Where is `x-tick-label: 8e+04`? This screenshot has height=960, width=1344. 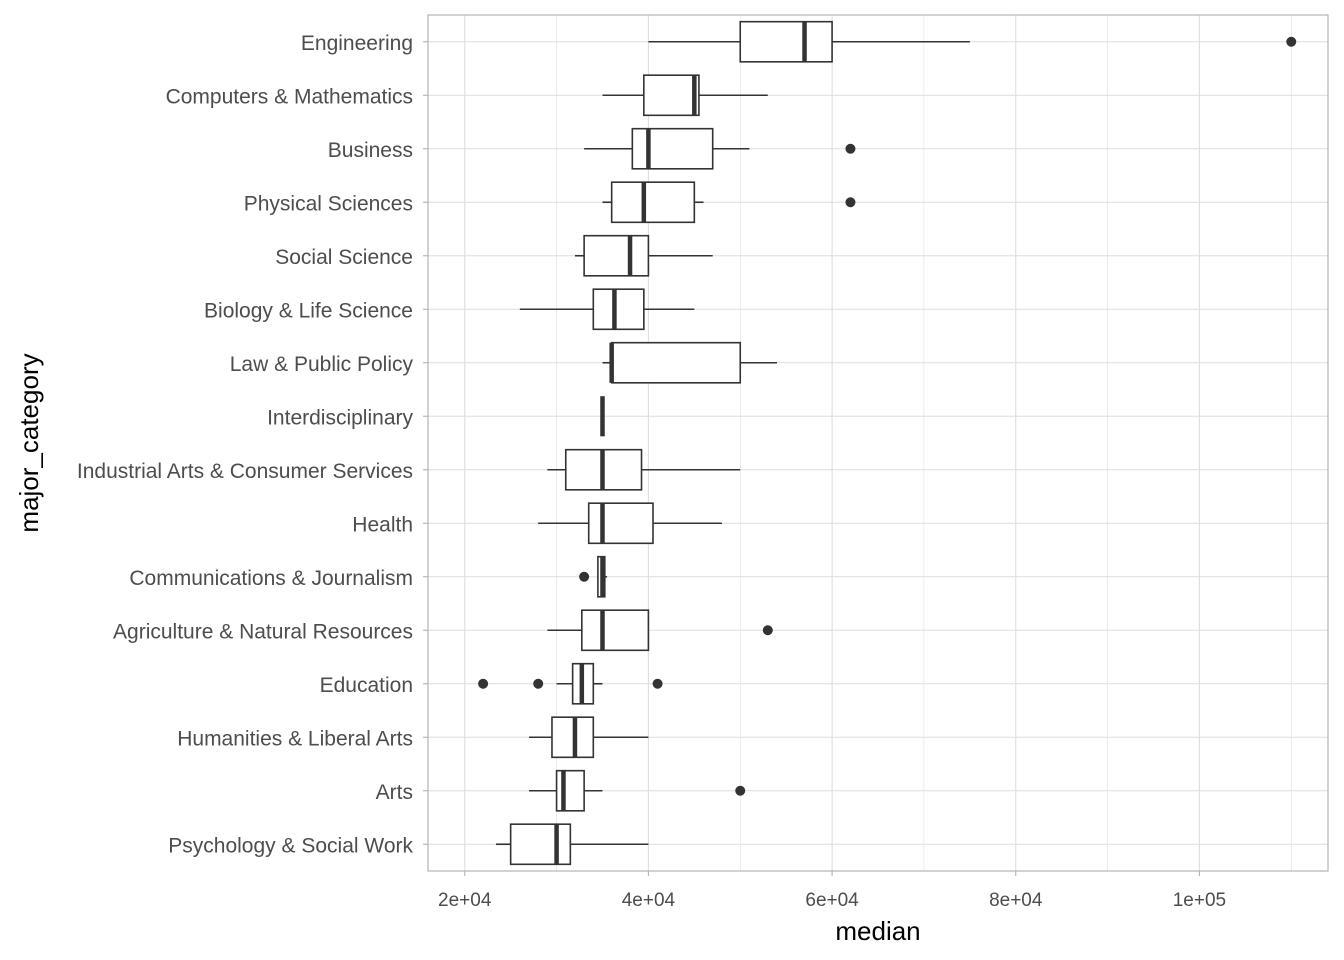 x-tick-label: 8e+04 is located at coordinates (1016, 900).